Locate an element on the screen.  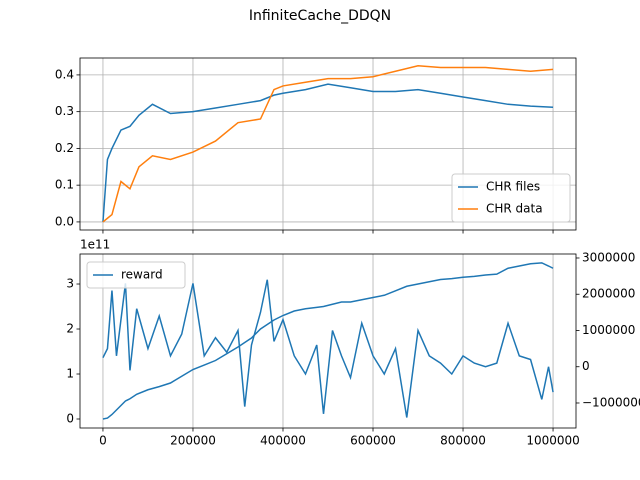
x-tick-label: 600000 is located at coordinates (373, 441).